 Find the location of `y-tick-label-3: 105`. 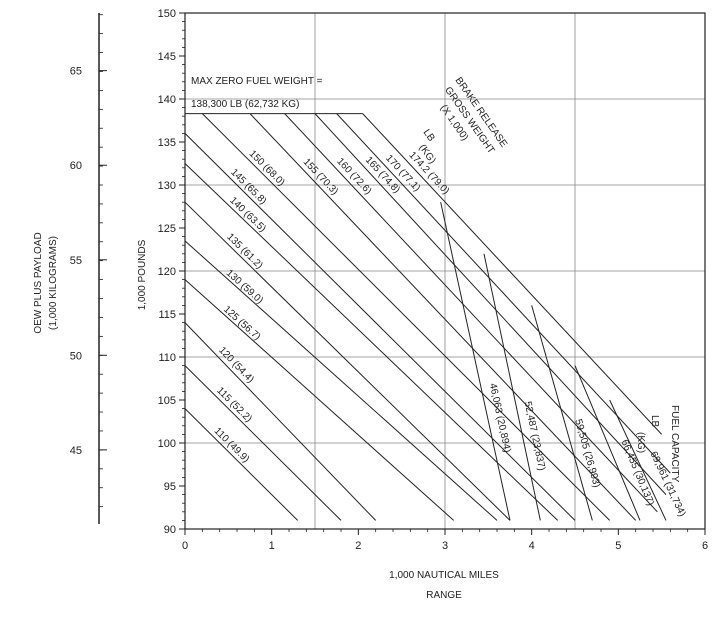

y-tick-label-3: 105 is located at coordinates (167, 401).